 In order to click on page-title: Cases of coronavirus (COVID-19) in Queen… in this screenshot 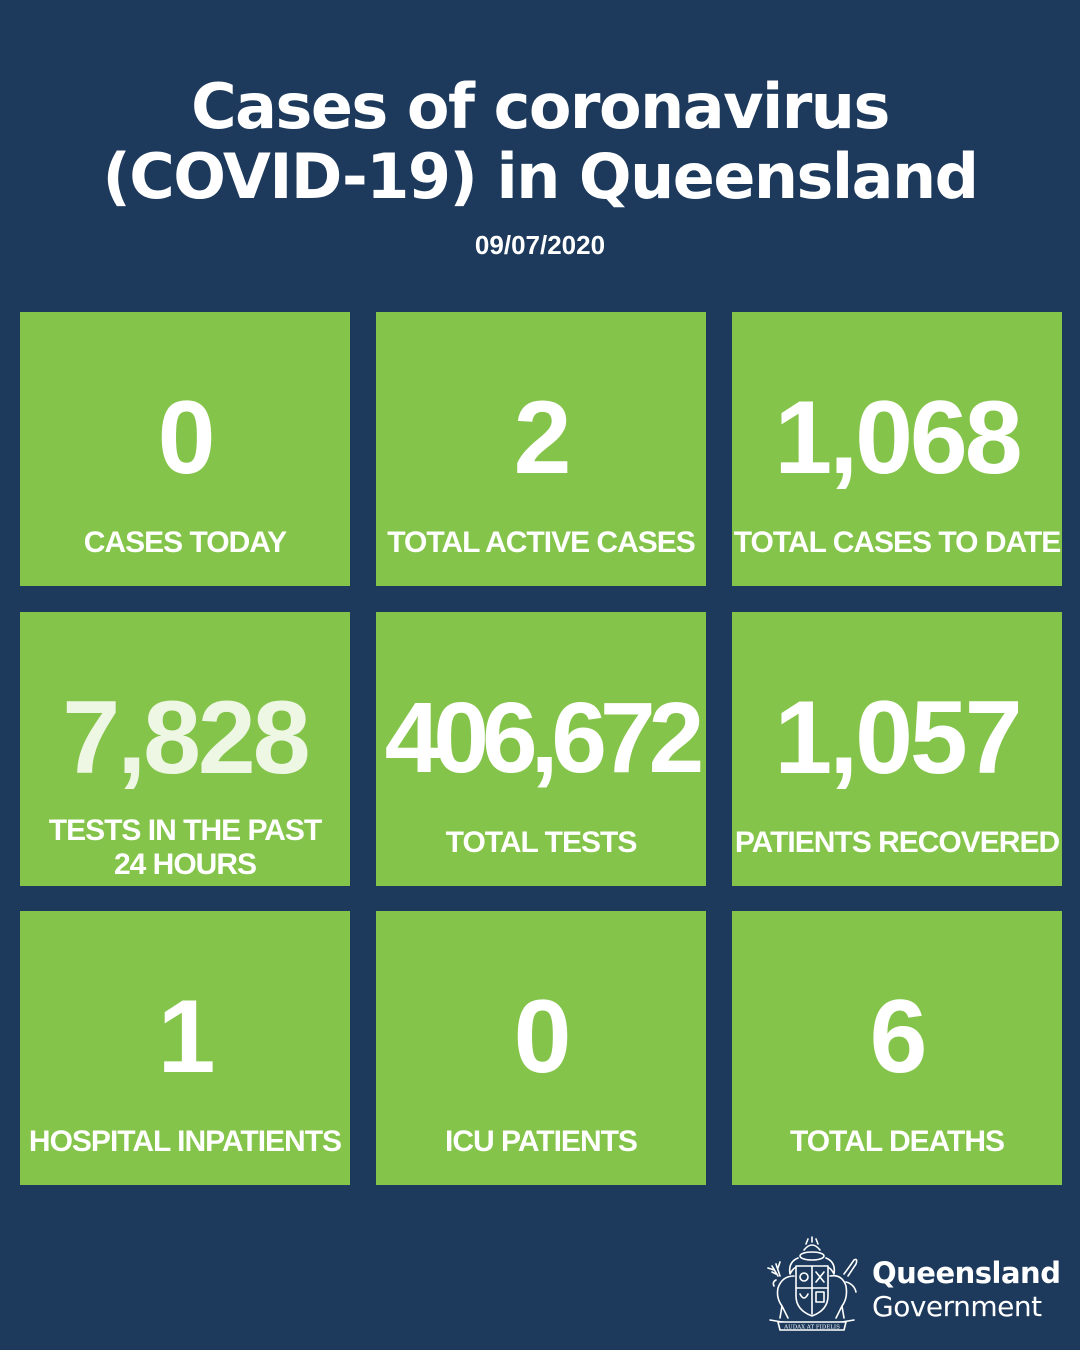, I will do `click(540, 142)`.